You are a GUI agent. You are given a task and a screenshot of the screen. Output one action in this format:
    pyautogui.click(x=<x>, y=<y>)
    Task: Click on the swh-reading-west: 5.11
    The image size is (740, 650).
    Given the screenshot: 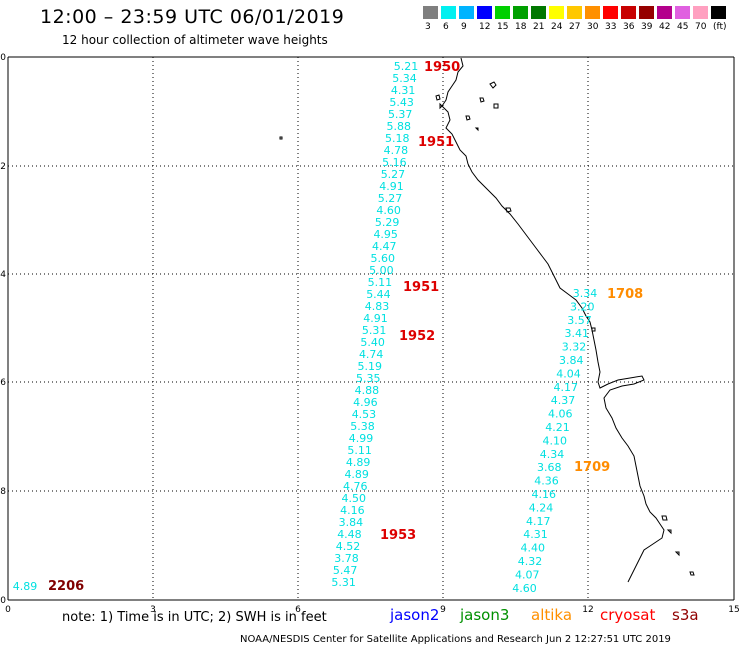 What is the action you would take?
    pyautogui.click(x=359, y=450)
    